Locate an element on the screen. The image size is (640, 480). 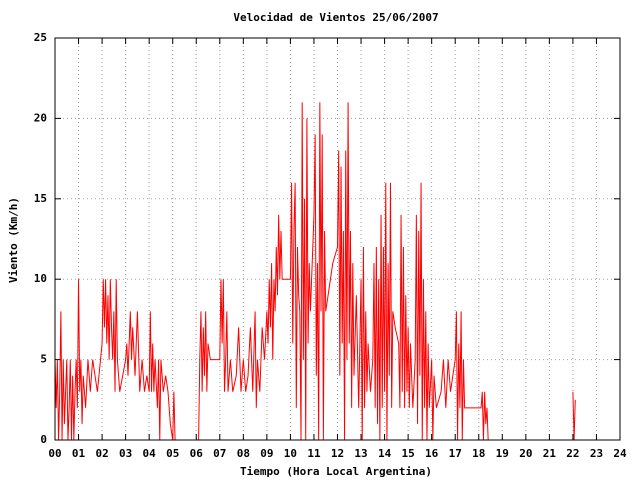
x-tick-label: 09 is located at coordinates (266, 453).